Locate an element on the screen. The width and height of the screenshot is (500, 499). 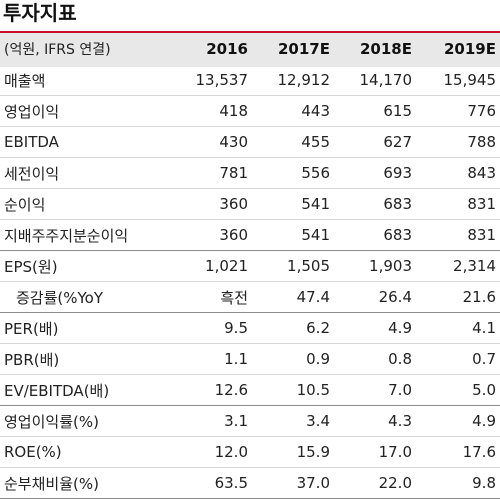
table-row: EBITDA 430 455 627 788 is located at coordinates (250, 142).